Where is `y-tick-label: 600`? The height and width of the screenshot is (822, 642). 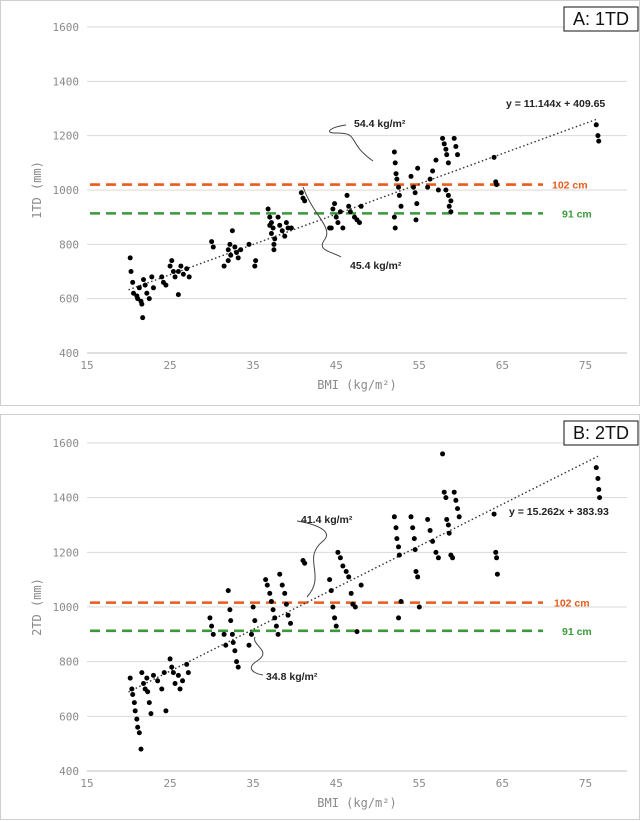
y-tick-label: 600 is located at coordinates (69, 716).